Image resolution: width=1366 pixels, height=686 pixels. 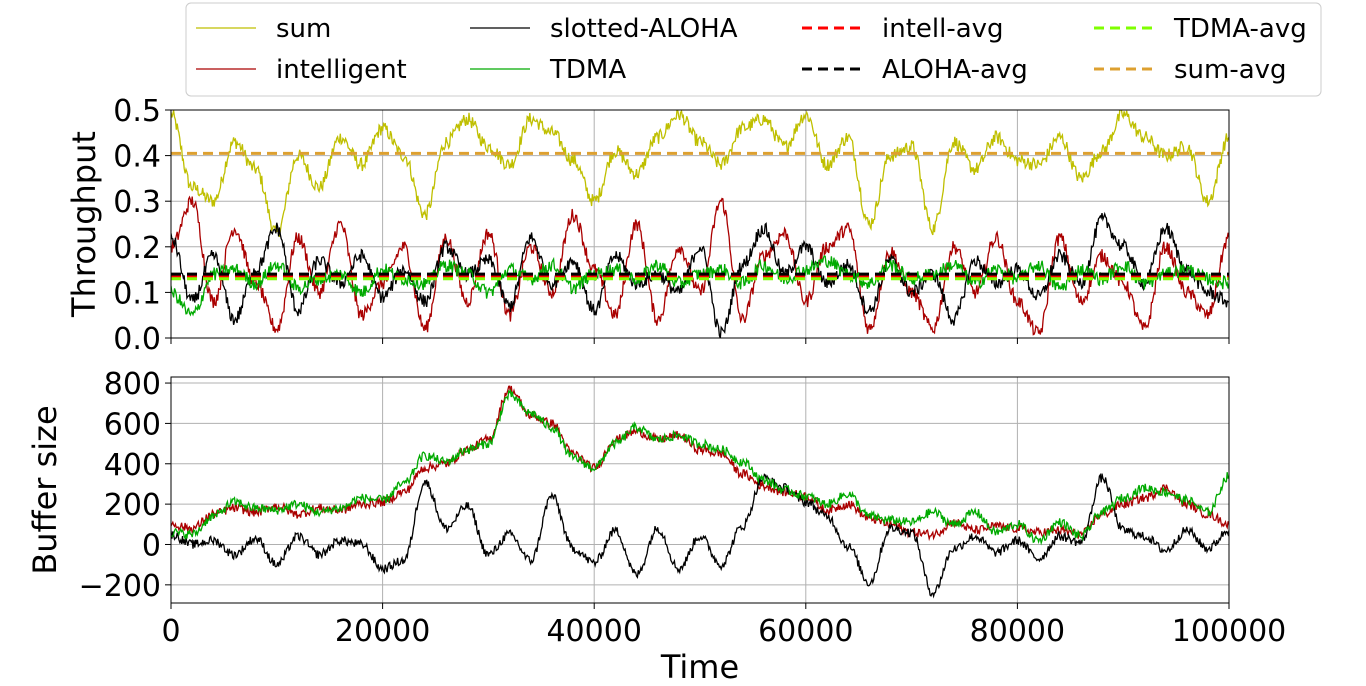 I want to click on y-tick-label: 0.2, so click(x=137, y=248).